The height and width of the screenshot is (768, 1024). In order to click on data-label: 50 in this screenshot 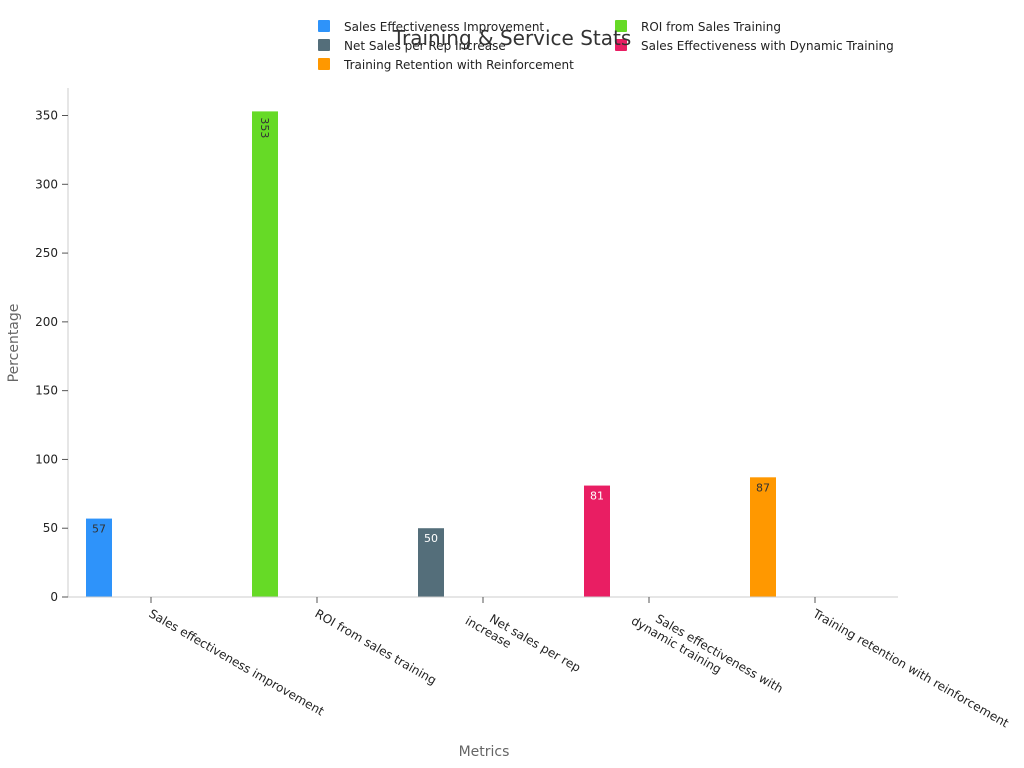, I will do `click(431, 538)`.